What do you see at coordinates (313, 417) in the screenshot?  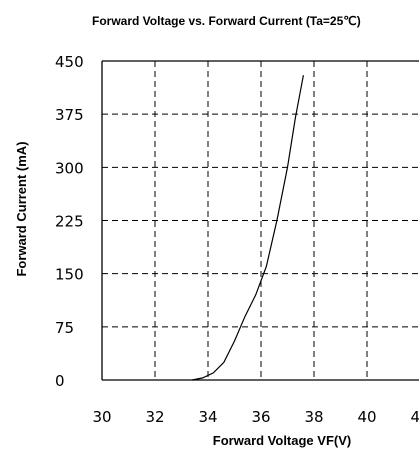 I see `x-tick-label-38: 38` at bounding box center [313, 417].